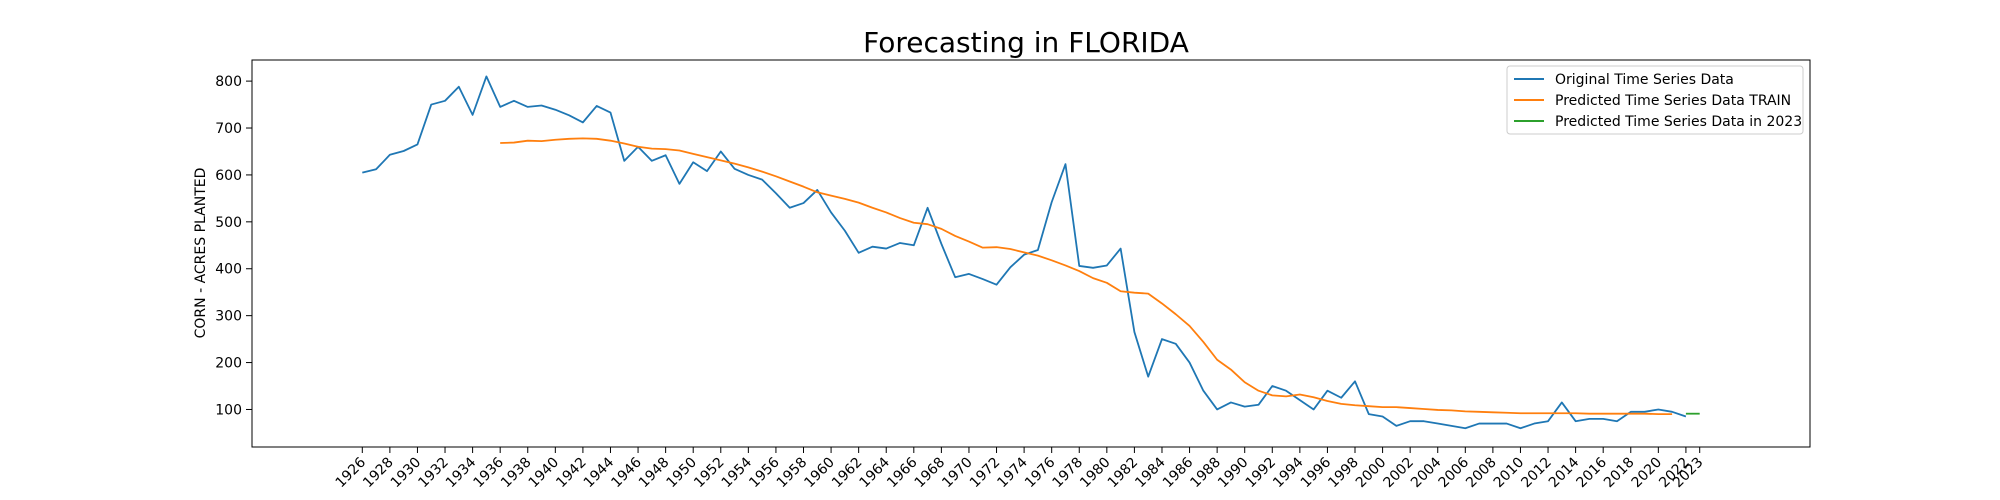 The width and height of the screenshot is (2000, 500). I want to click on x-tick-label: 1974, so click(1012, 472).